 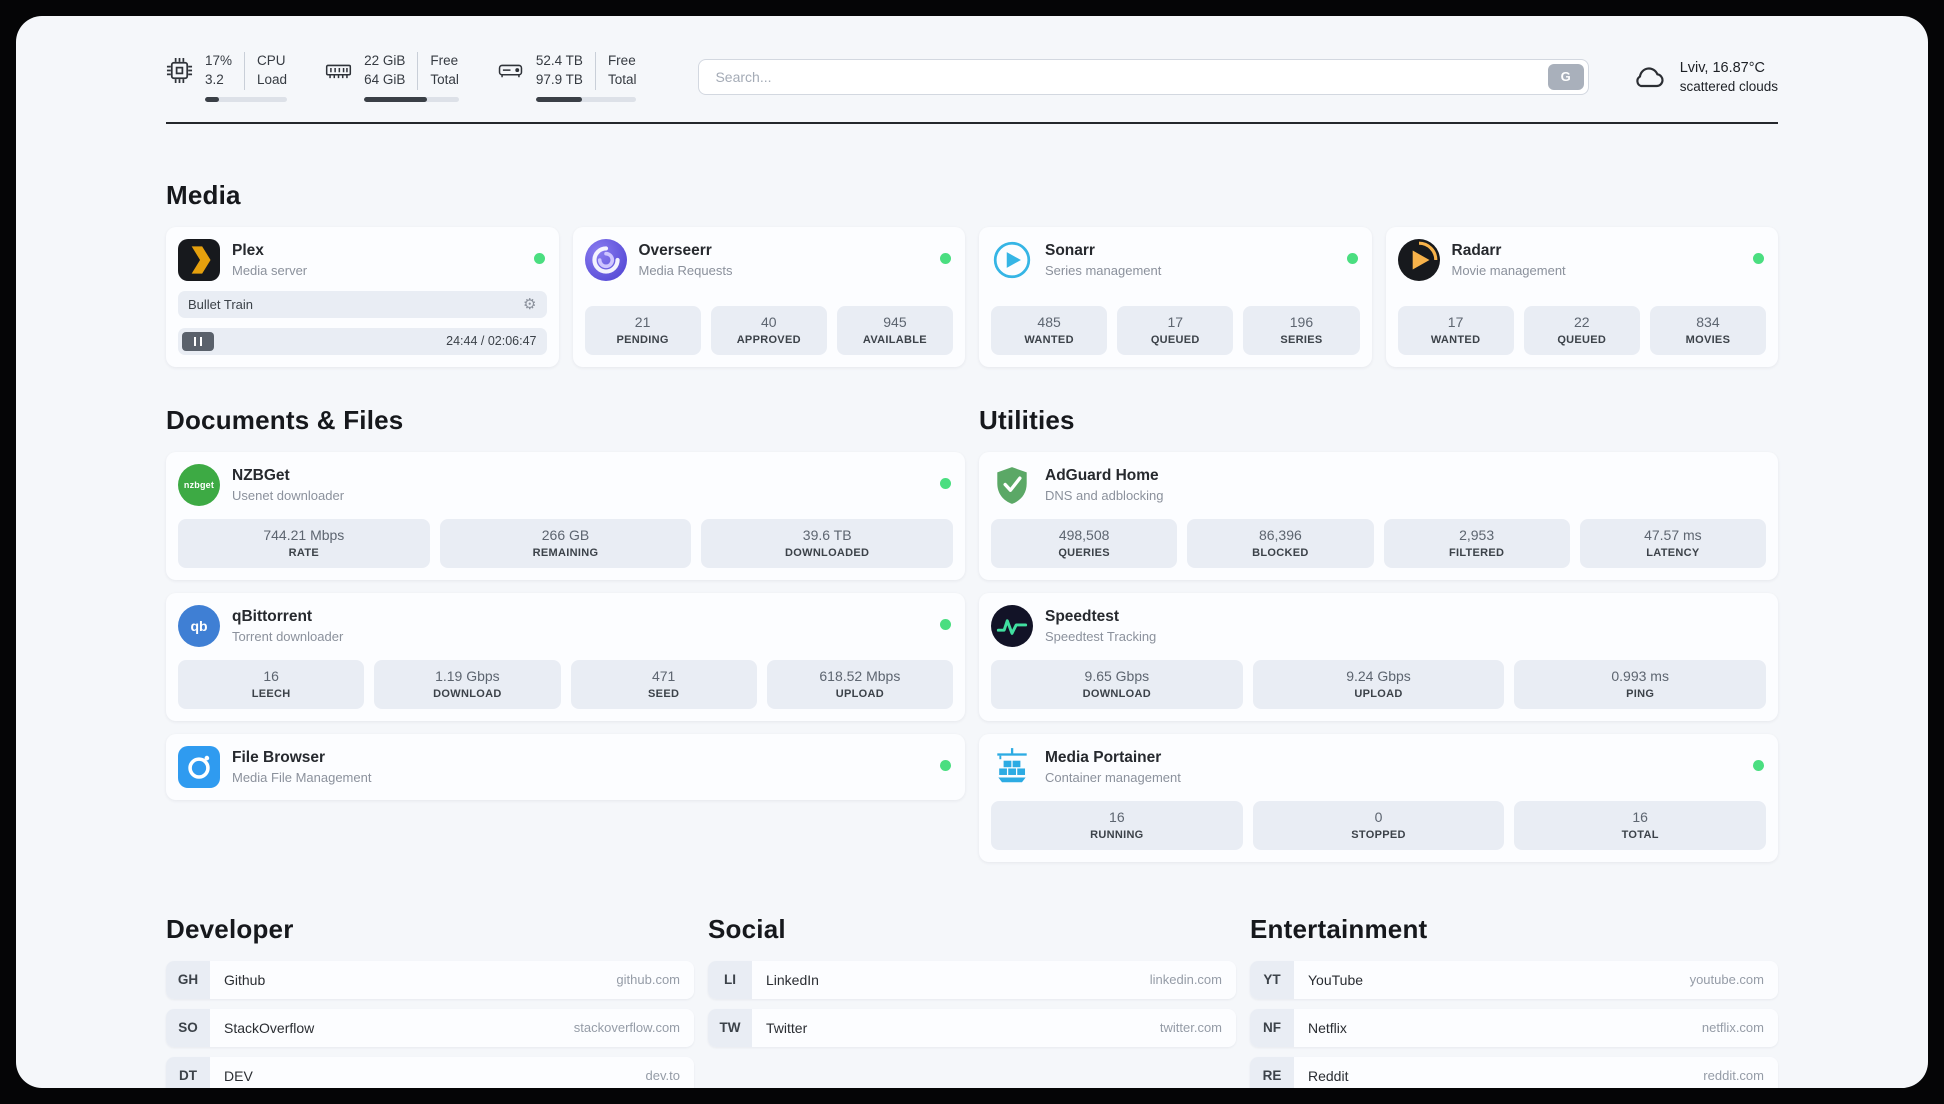 I want to click on bookmark-name: DEV, so click(x=238, y=1075).